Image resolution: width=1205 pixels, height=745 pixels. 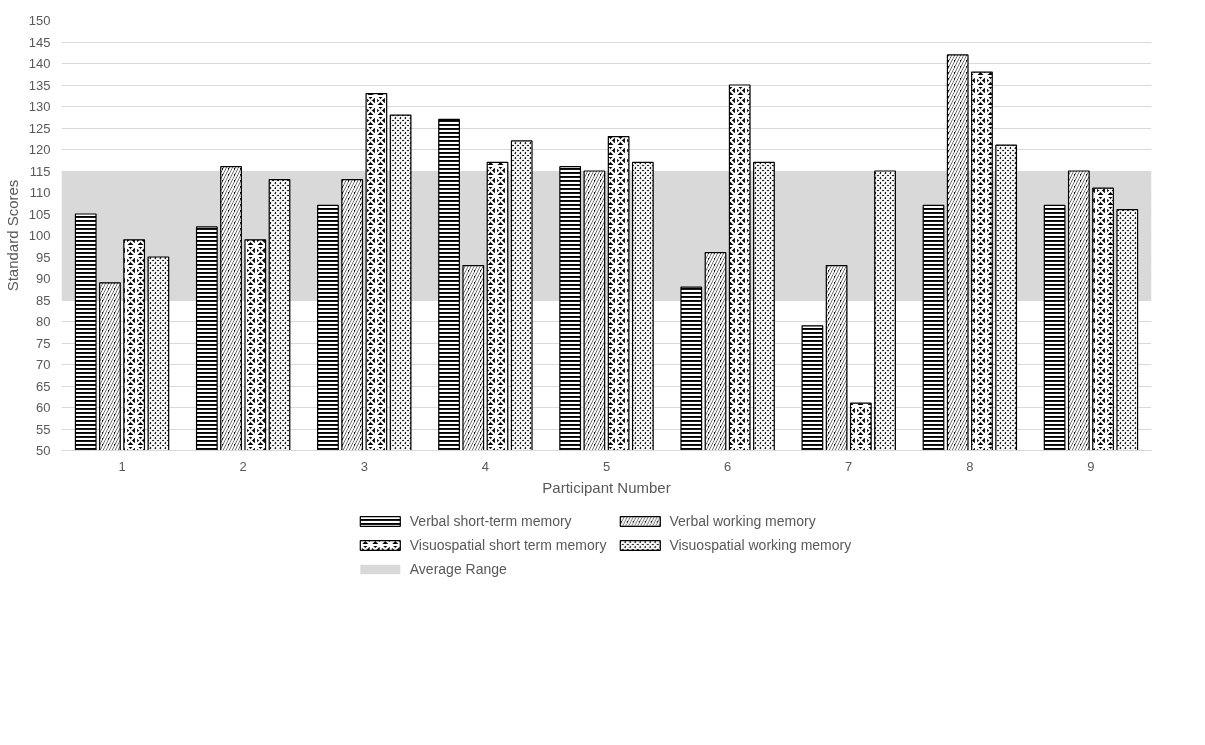 What do you see at coordinates (606, 487) in the screenshot?
I see `x-axis-title: Participant Number` at bounding box center [606, 487].